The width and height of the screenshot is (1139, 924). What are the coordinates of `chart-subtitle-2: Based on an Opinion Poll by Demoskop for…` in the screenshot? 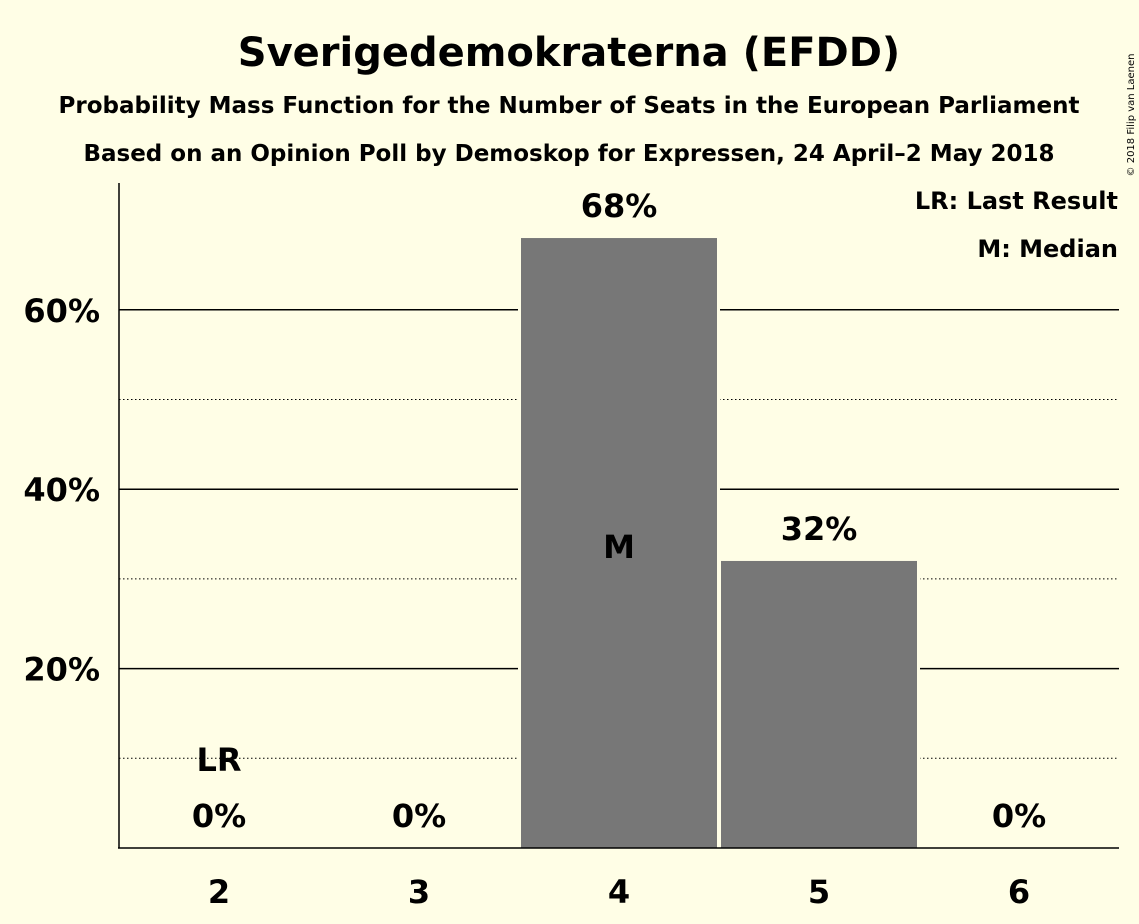 It's located at (568, 154).